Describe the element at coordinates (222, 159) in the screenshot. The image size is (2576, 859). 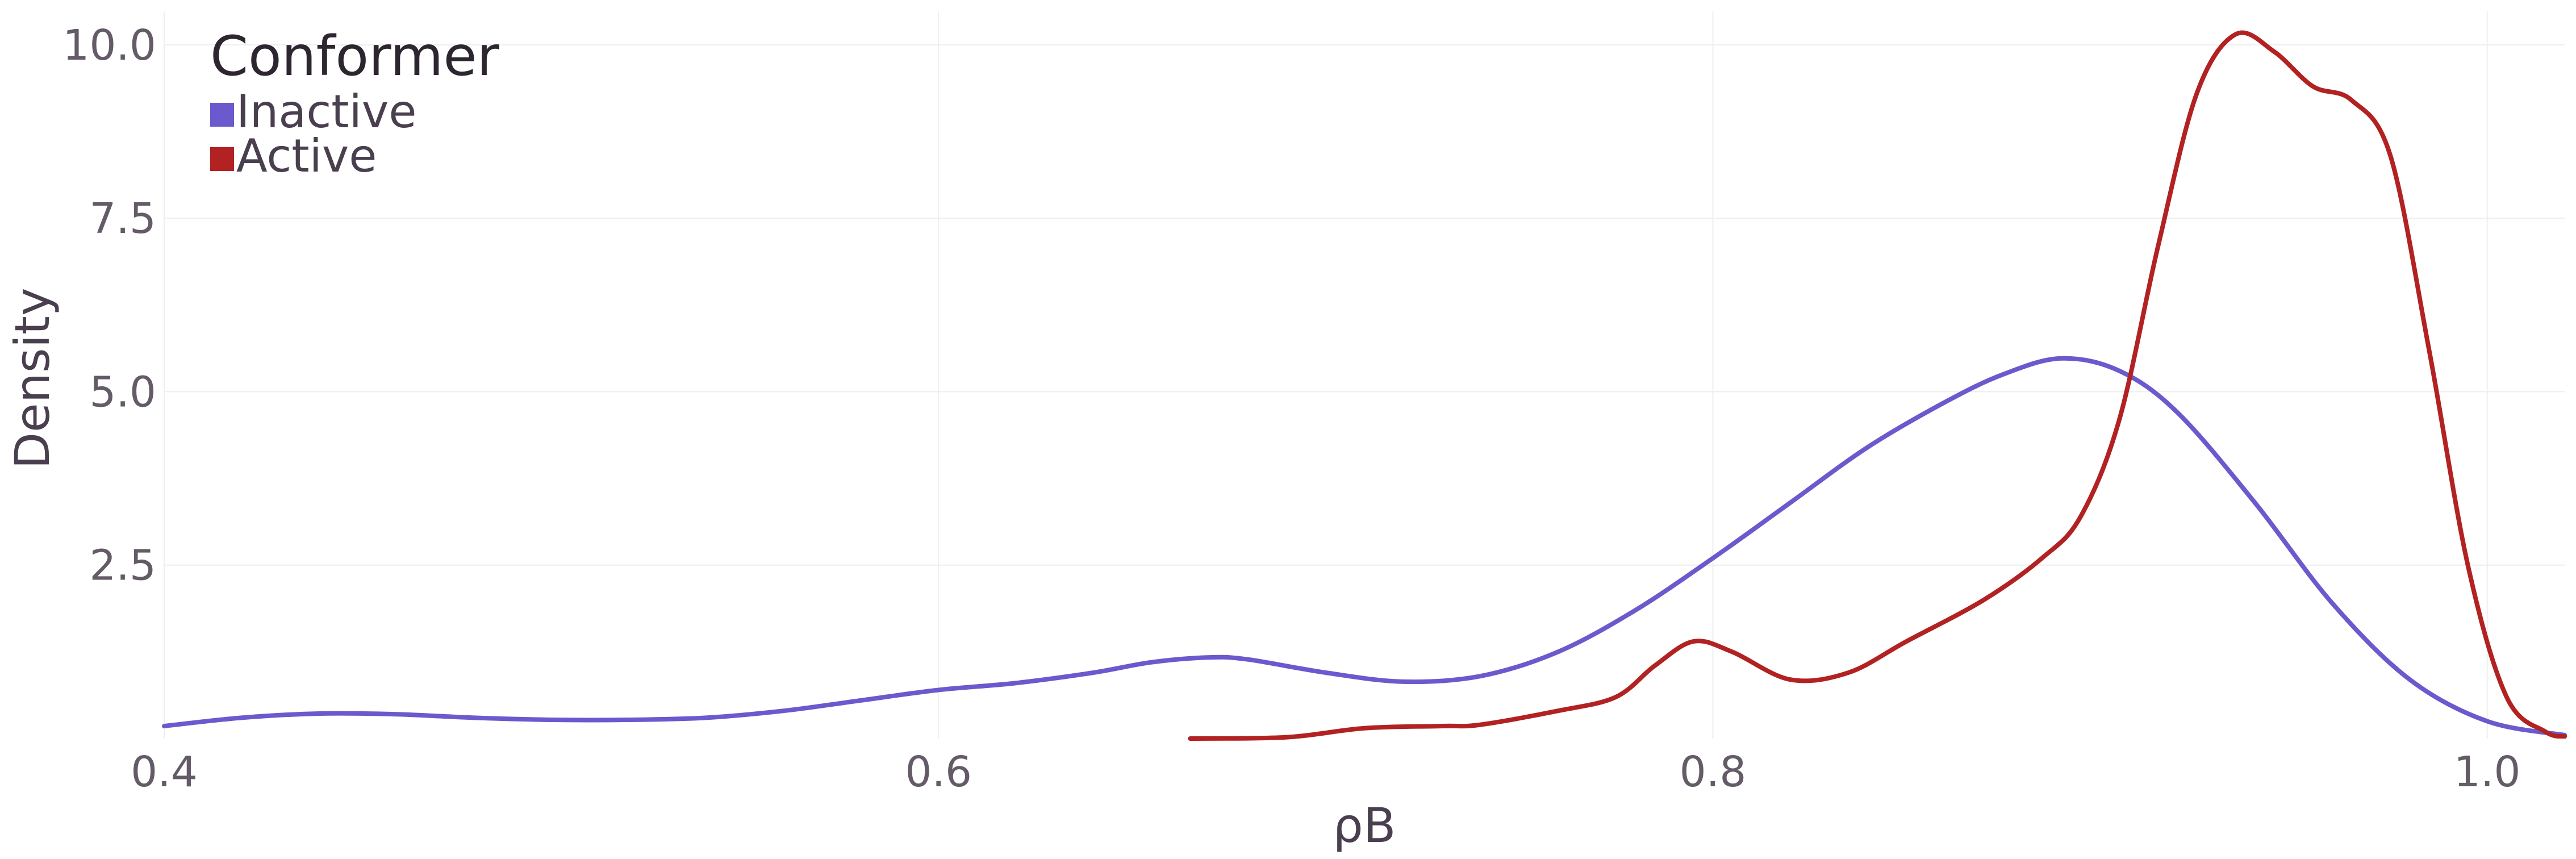
I see `legend-swatch-active` at that location.